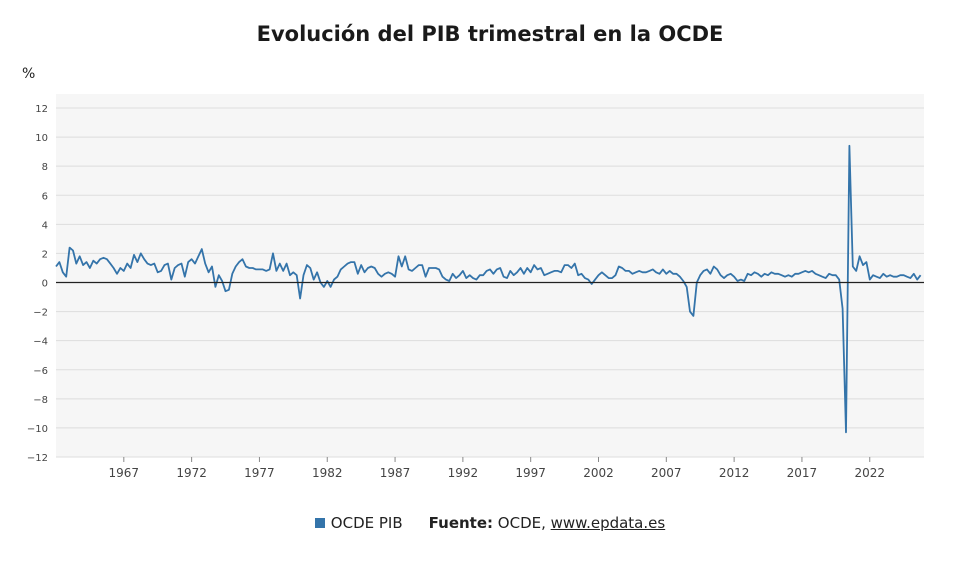 The height and width of the screenshot is (562, 980). I want to click on x-tick-label: 2017, so click(802, 473).